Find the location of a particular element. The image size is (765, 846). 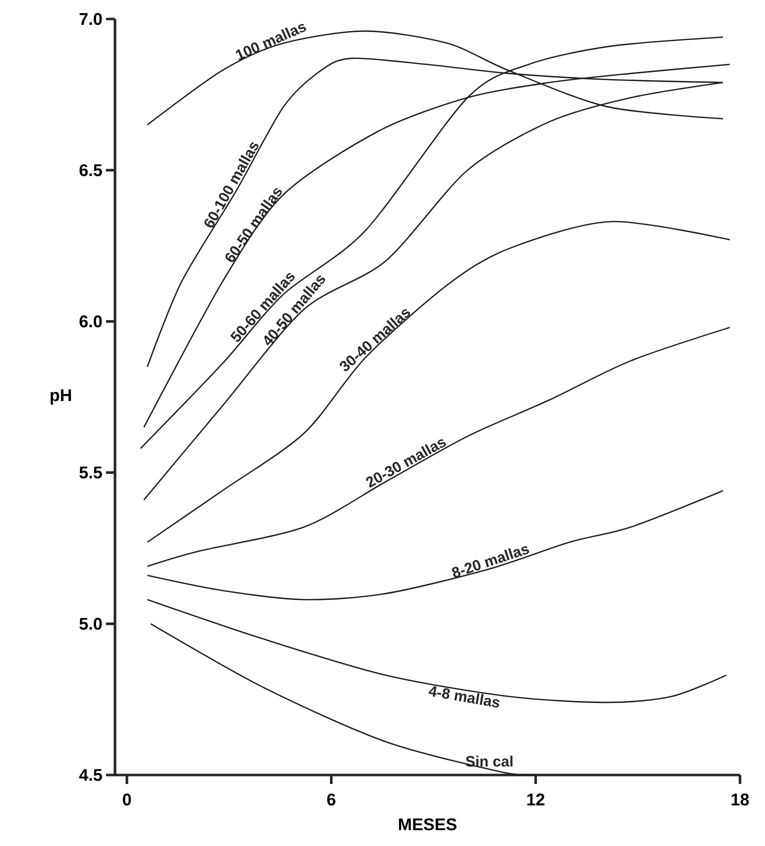

y-tick-label: 5.0 is located at coordinates (90, 624).